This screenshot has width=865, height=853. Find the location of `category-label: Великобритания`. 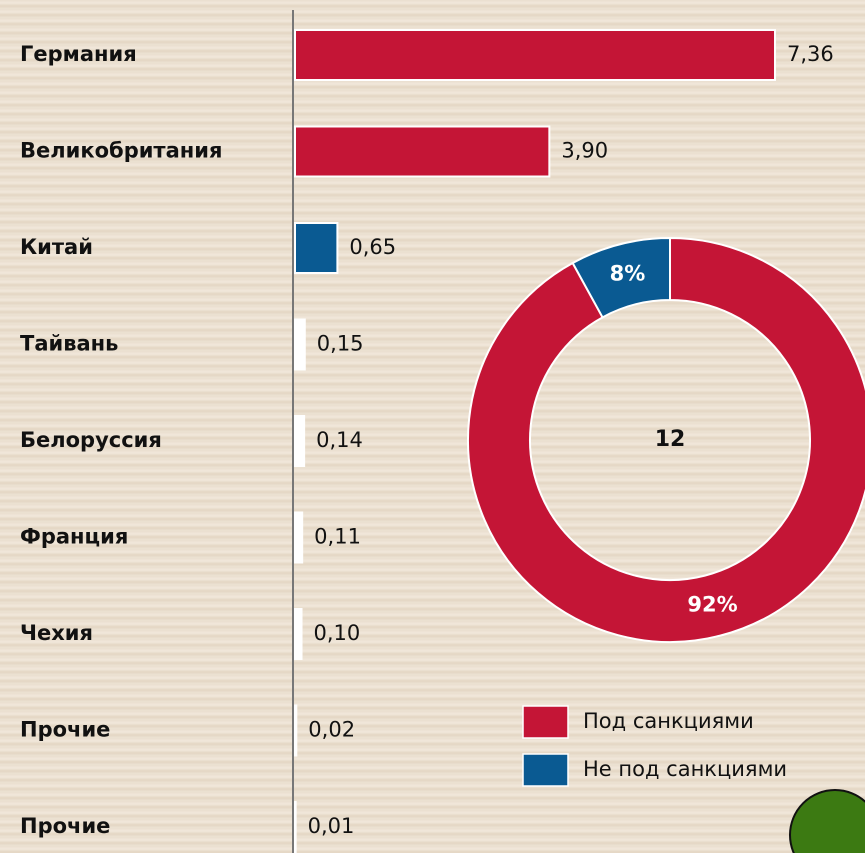

category-label: Великобритания is located at coordinates (121, 151).